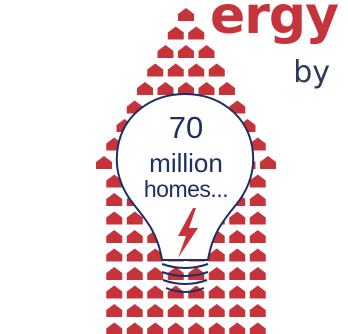 This screenshot has width=348, height=334. I want to click on homes-count: 70, so click(186, 127).